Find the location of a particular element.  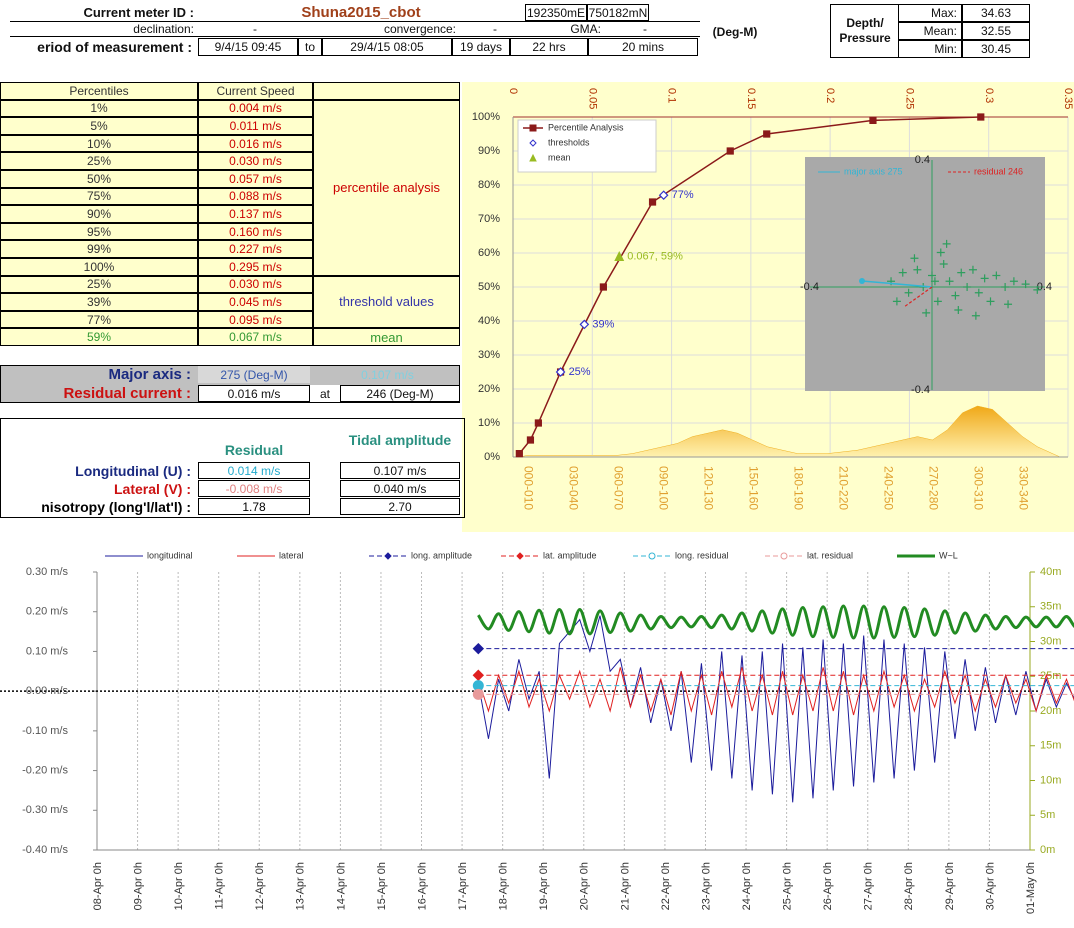

y2-tick-label: 20m is located at coordinates (1050, 711).